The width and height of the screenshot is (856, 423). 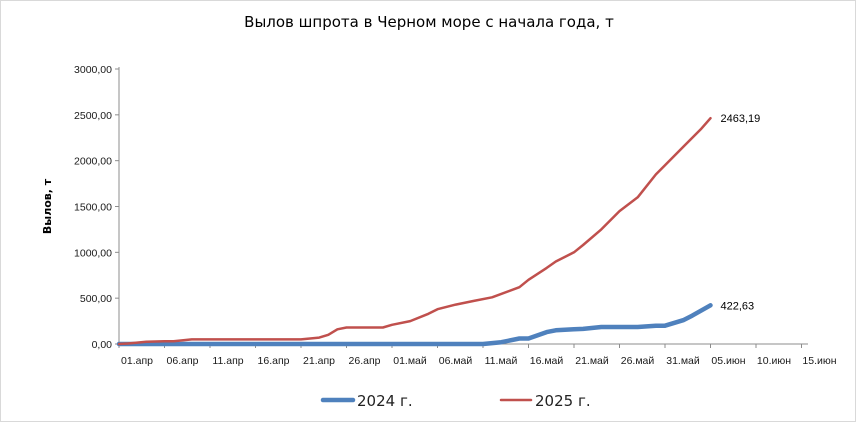 I want to click on x-tick-label: 21.май, so click(x=592, y=361).